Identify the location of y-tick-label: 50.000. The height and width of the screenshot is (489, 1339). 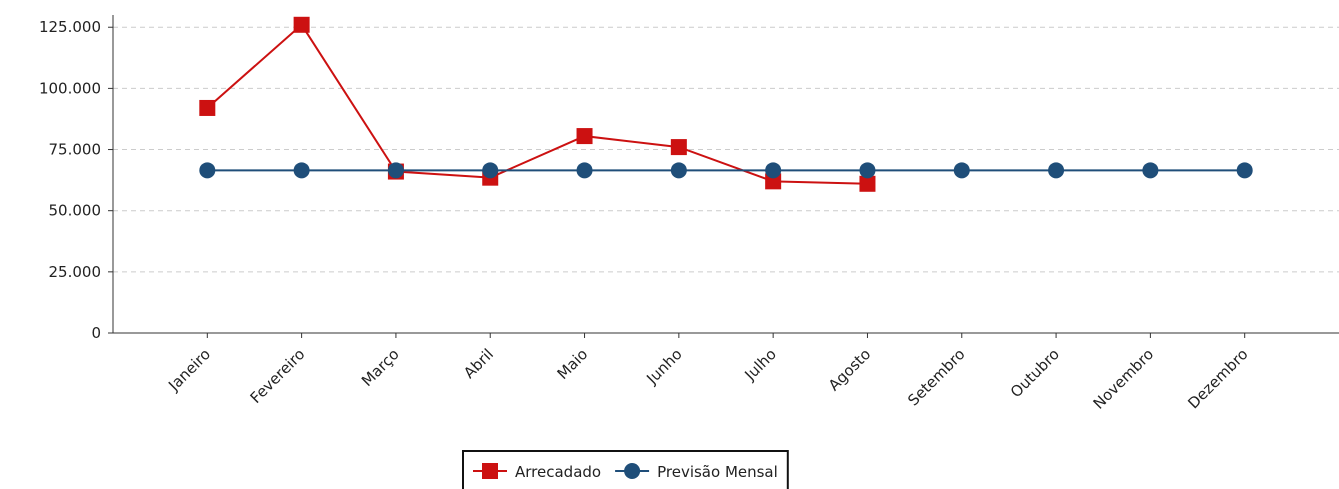
(75, 211).